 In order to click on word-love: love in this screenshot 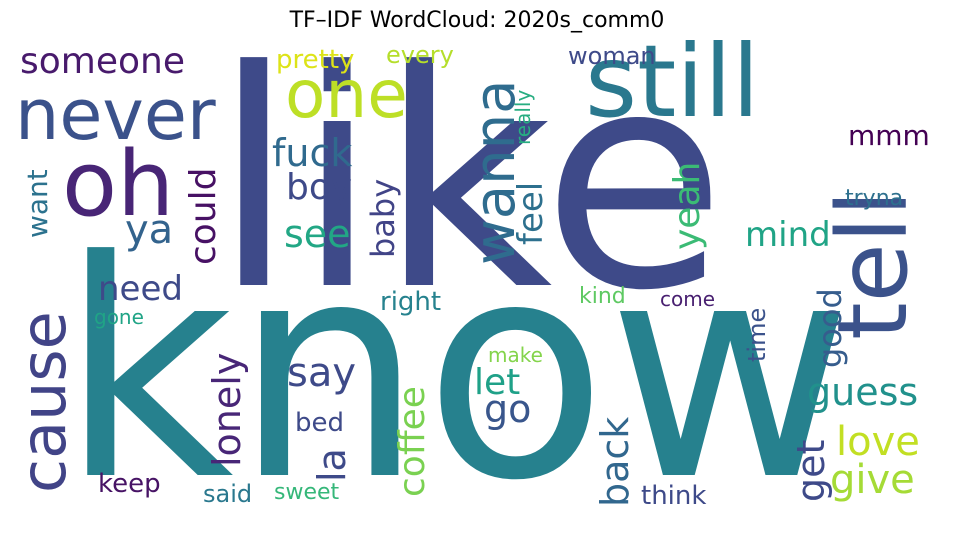, I will do `click(878, 442)`.